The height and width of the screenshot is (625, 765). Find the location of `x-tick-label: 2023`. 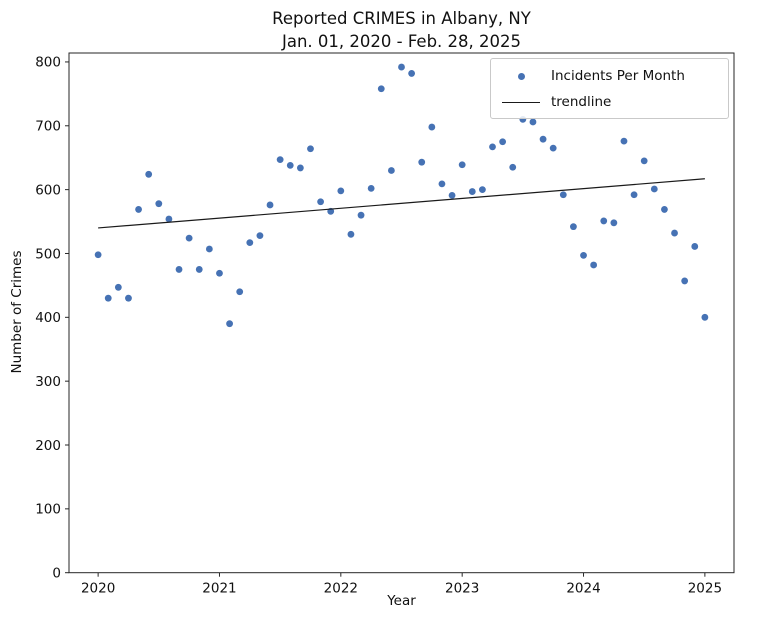

x-tick-label: 2023 is located at coordinates (462, 589).